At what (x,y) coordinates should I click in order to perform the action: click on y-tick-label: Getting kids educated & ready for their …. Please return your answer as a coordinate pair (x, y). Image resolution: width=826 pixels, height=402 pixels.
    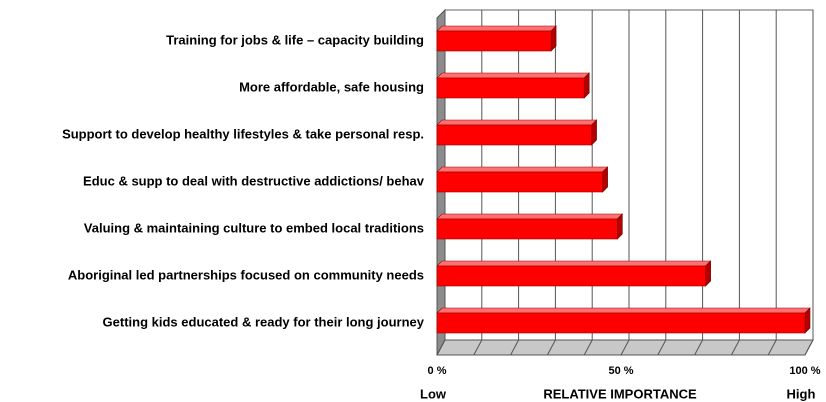
    Looking at the image, I should click on (264, 321).